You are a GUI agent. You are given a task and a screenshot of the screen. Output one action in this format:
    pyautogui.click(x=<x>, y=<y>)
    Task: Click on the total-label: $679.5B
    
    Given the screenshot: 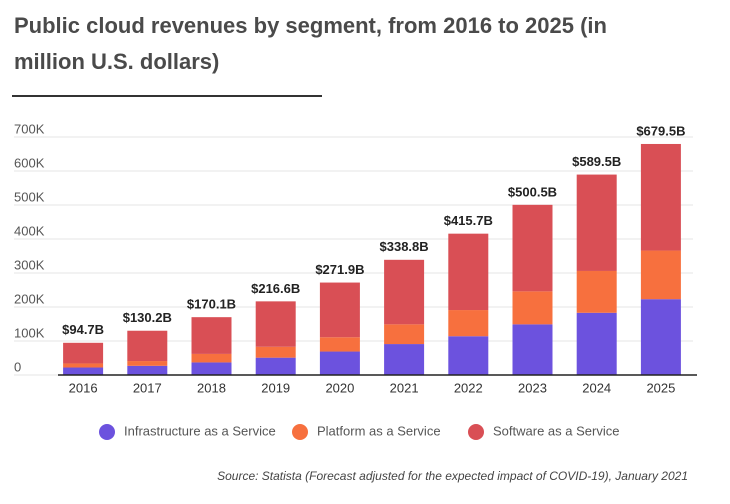 What is the action you would take?
    pyautogui.click(x=660, y=130)
    